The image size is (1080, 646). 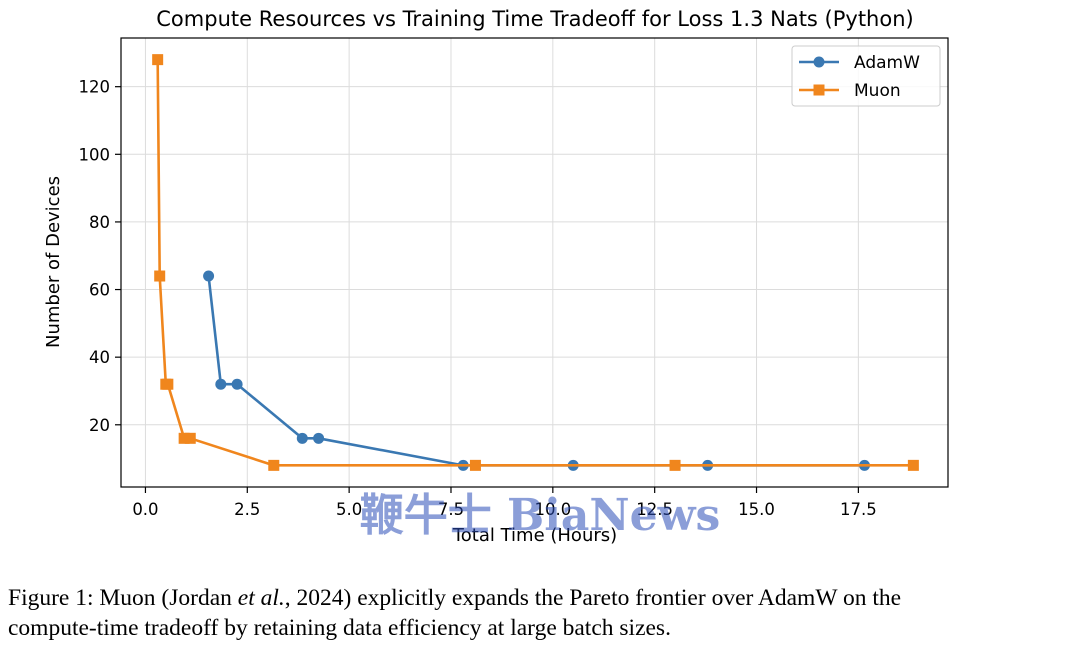 I want to click on y-axis-ticks: 20 40 60 80 100 120, so click(x=100, y=256).